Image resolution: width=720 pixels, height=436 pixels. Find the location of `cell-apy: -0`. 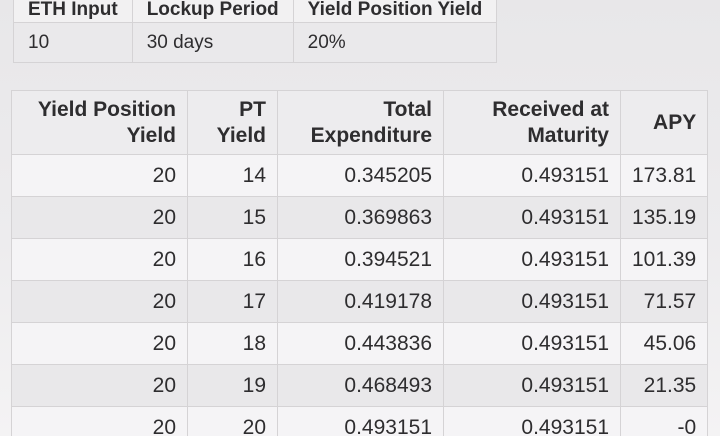

cell-apy: -0 is located at coordinates (664, 421).